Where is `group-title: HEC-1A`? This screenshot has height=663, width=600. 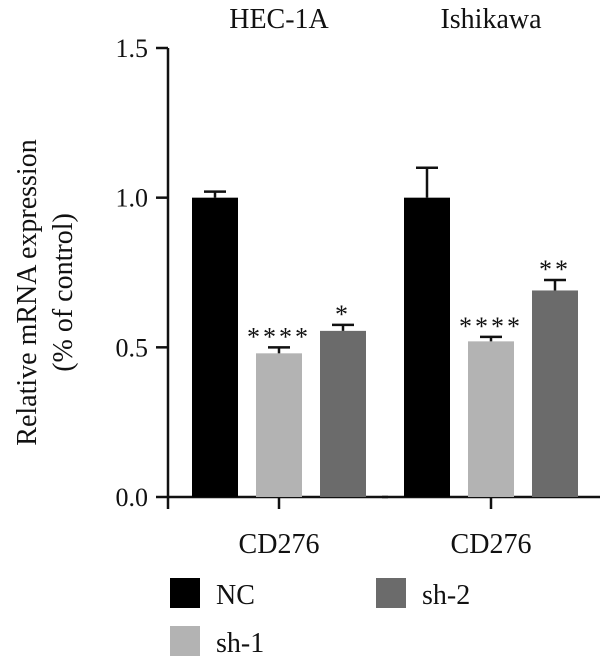 group-title: HEC-1A is located at coordinates (279, 19).